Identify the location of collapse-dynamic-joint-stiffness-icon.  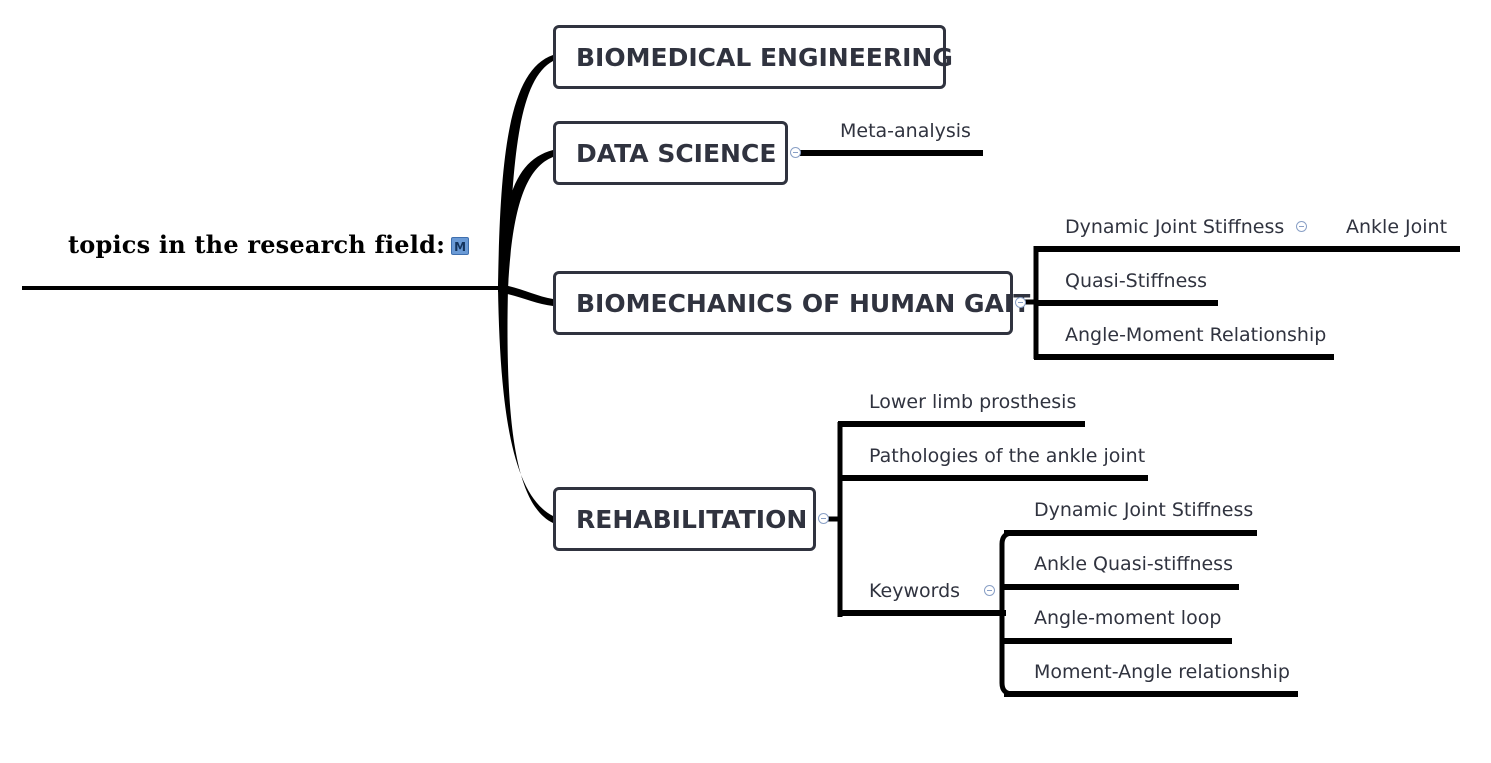
(1301, 226).